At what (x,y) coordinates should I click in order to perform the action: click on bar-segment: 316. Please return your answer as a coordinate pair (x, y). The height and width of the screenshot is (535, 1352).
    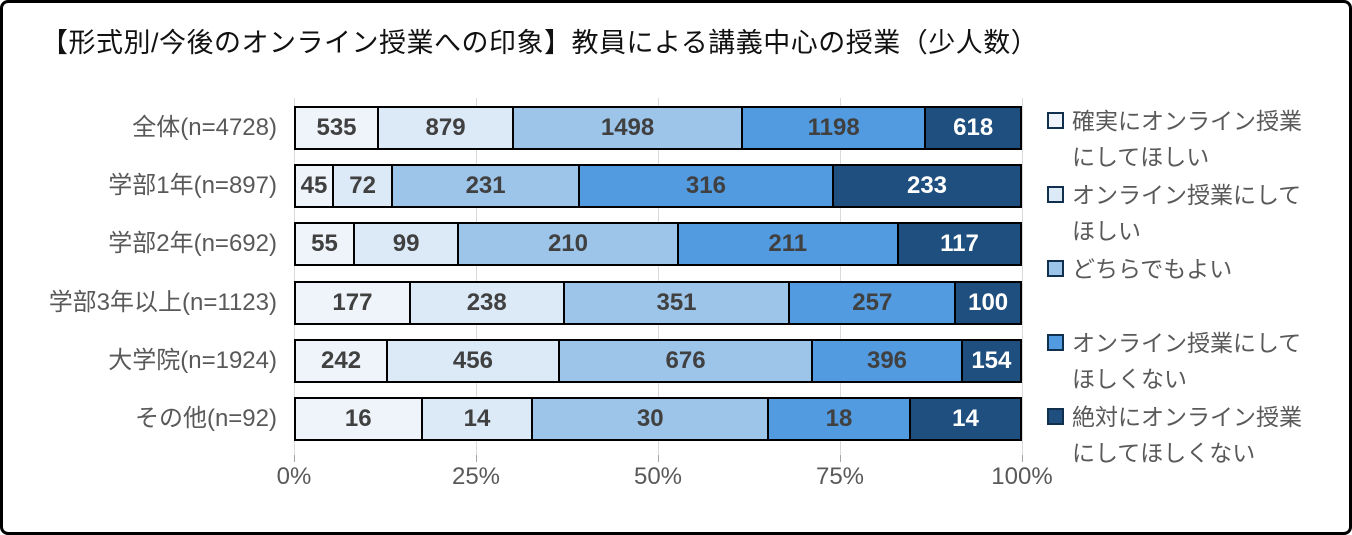
    Looking at the image, I should click on (705, 186).